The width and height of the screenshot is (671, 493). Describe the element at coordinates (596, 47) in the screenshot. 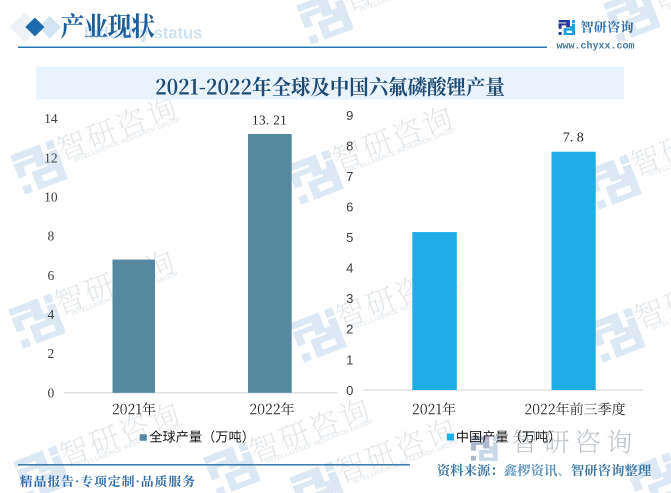

I see `svg-text: www.chyxx.com` at that location.